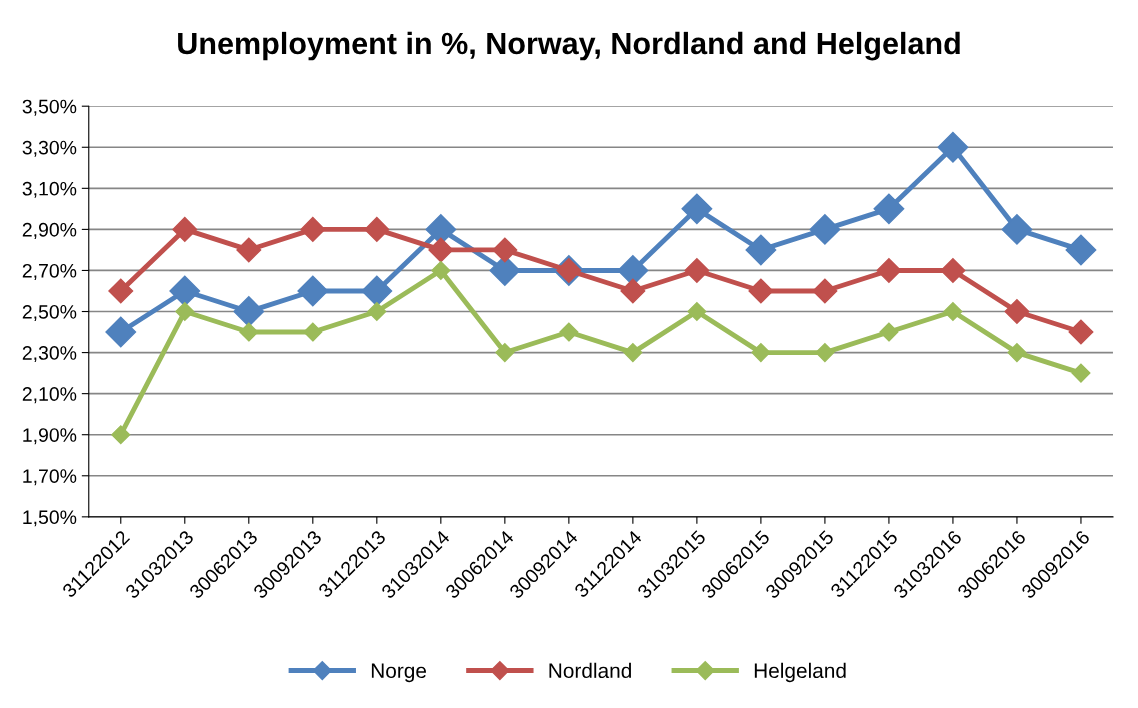  Describe the element at coordinates (50, 436) in the screenshot. I see `y-tick-label: 1,90%` at that location.